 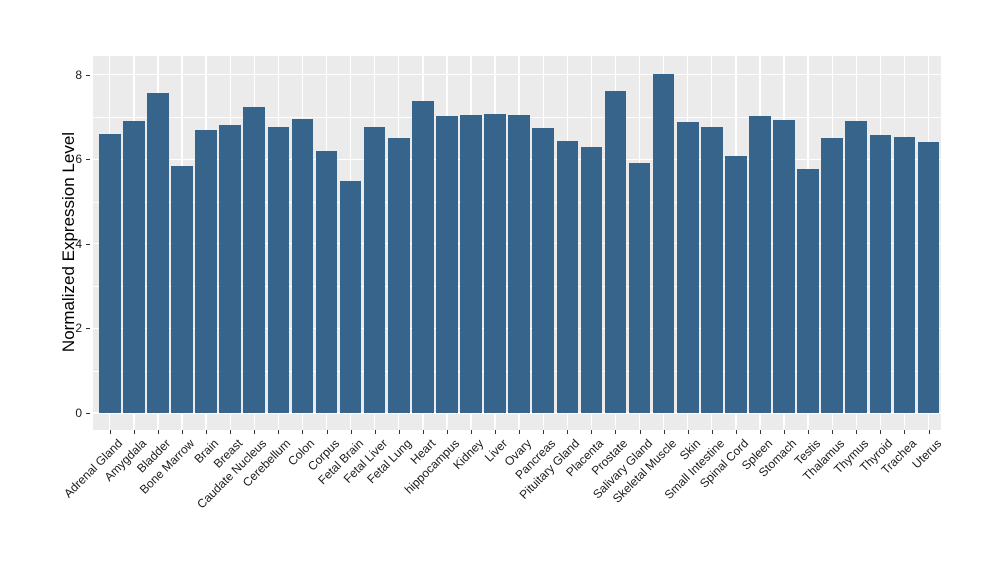 What do you see at coordinates (110, 273) in the screenshot?
I see `bar-adrenal-gland` at bounding box center [110, 273].